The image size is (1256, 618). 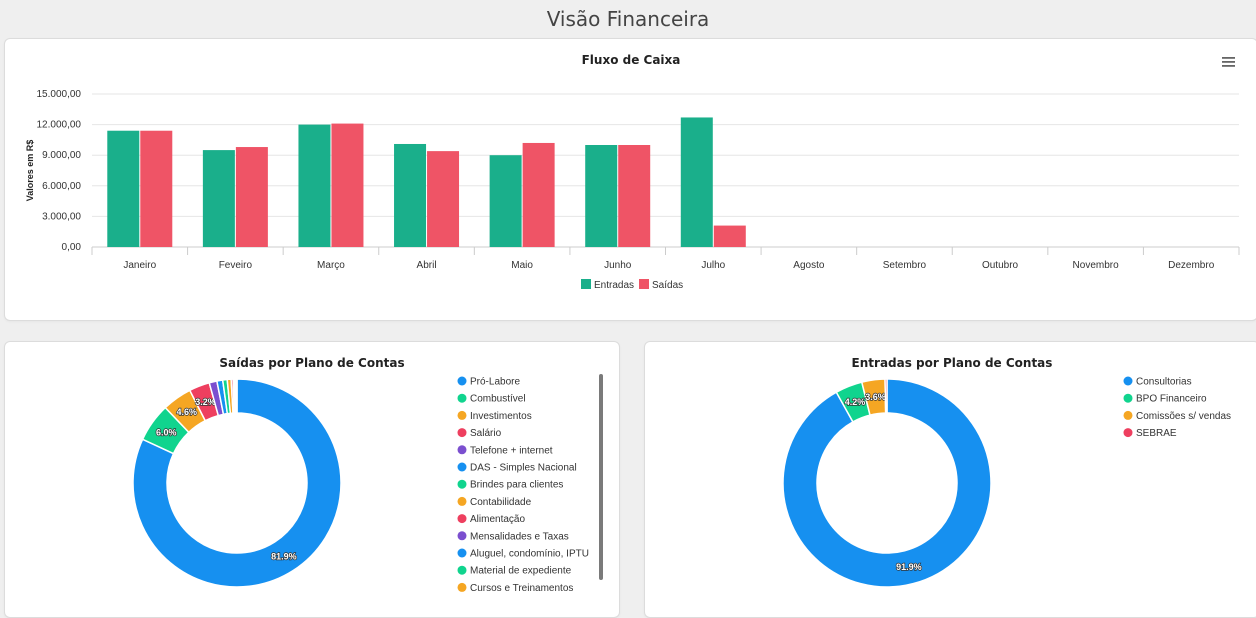 What do you see at coordinates (1191, 265) in the screenshot?
I see `x-tick-label: Dezembro` at bounding box center [1191, 265].